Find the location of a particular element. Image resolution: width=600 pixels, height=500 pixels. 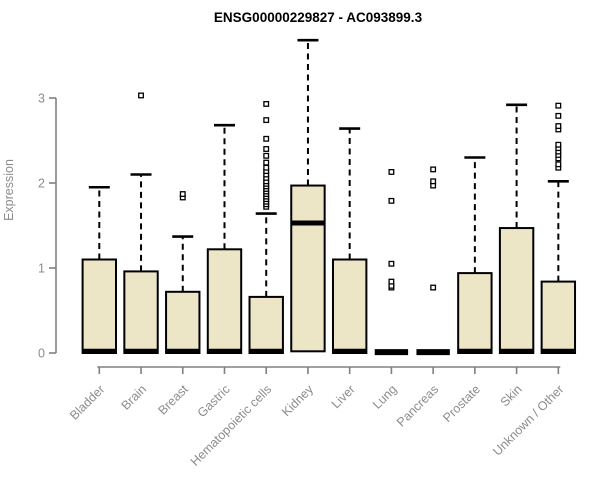

x-tick-label-group: Hematopoietic cells is located at coordinates (231, 425).